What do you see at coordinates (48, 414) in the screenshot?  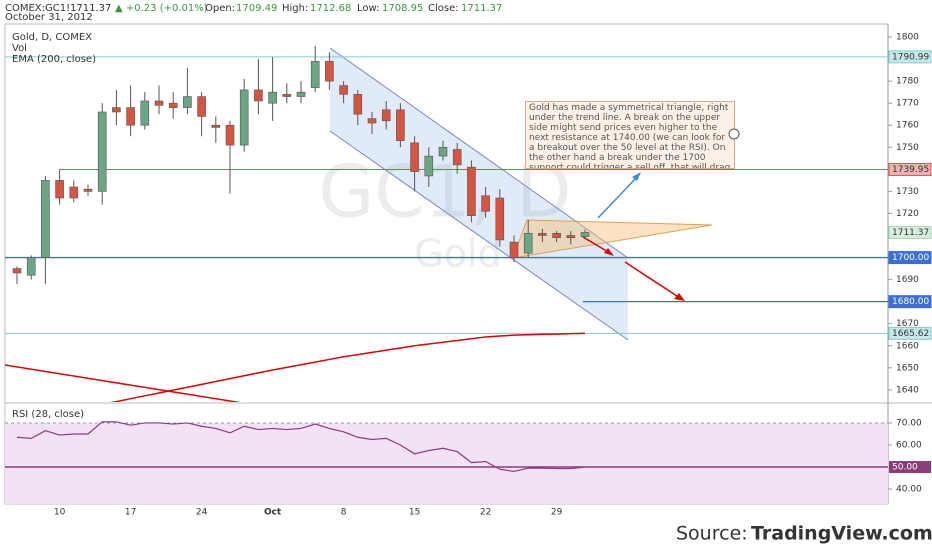 I see `legend-rsi: RSI (28, close)` at bounding box center [48, 414].